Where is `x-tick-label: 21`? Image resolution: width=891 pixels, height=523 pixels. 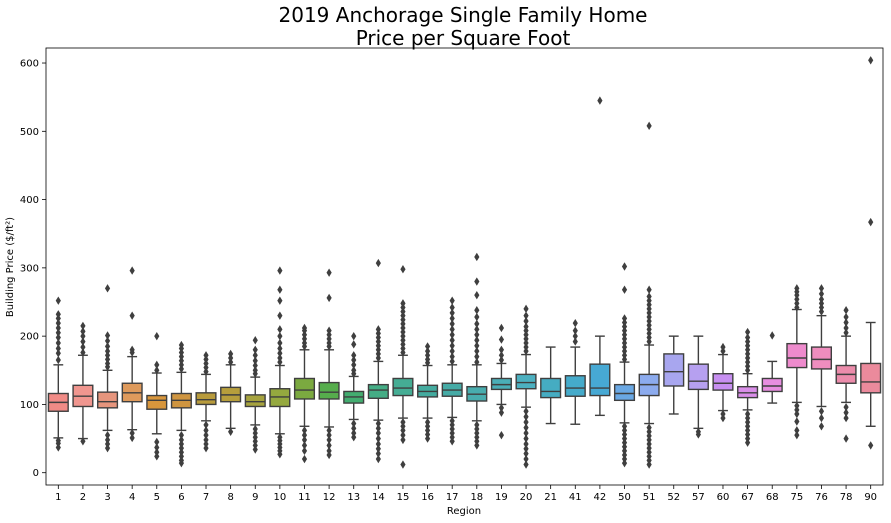 x-tick-label: 21 is located at coordinates (550, 497).